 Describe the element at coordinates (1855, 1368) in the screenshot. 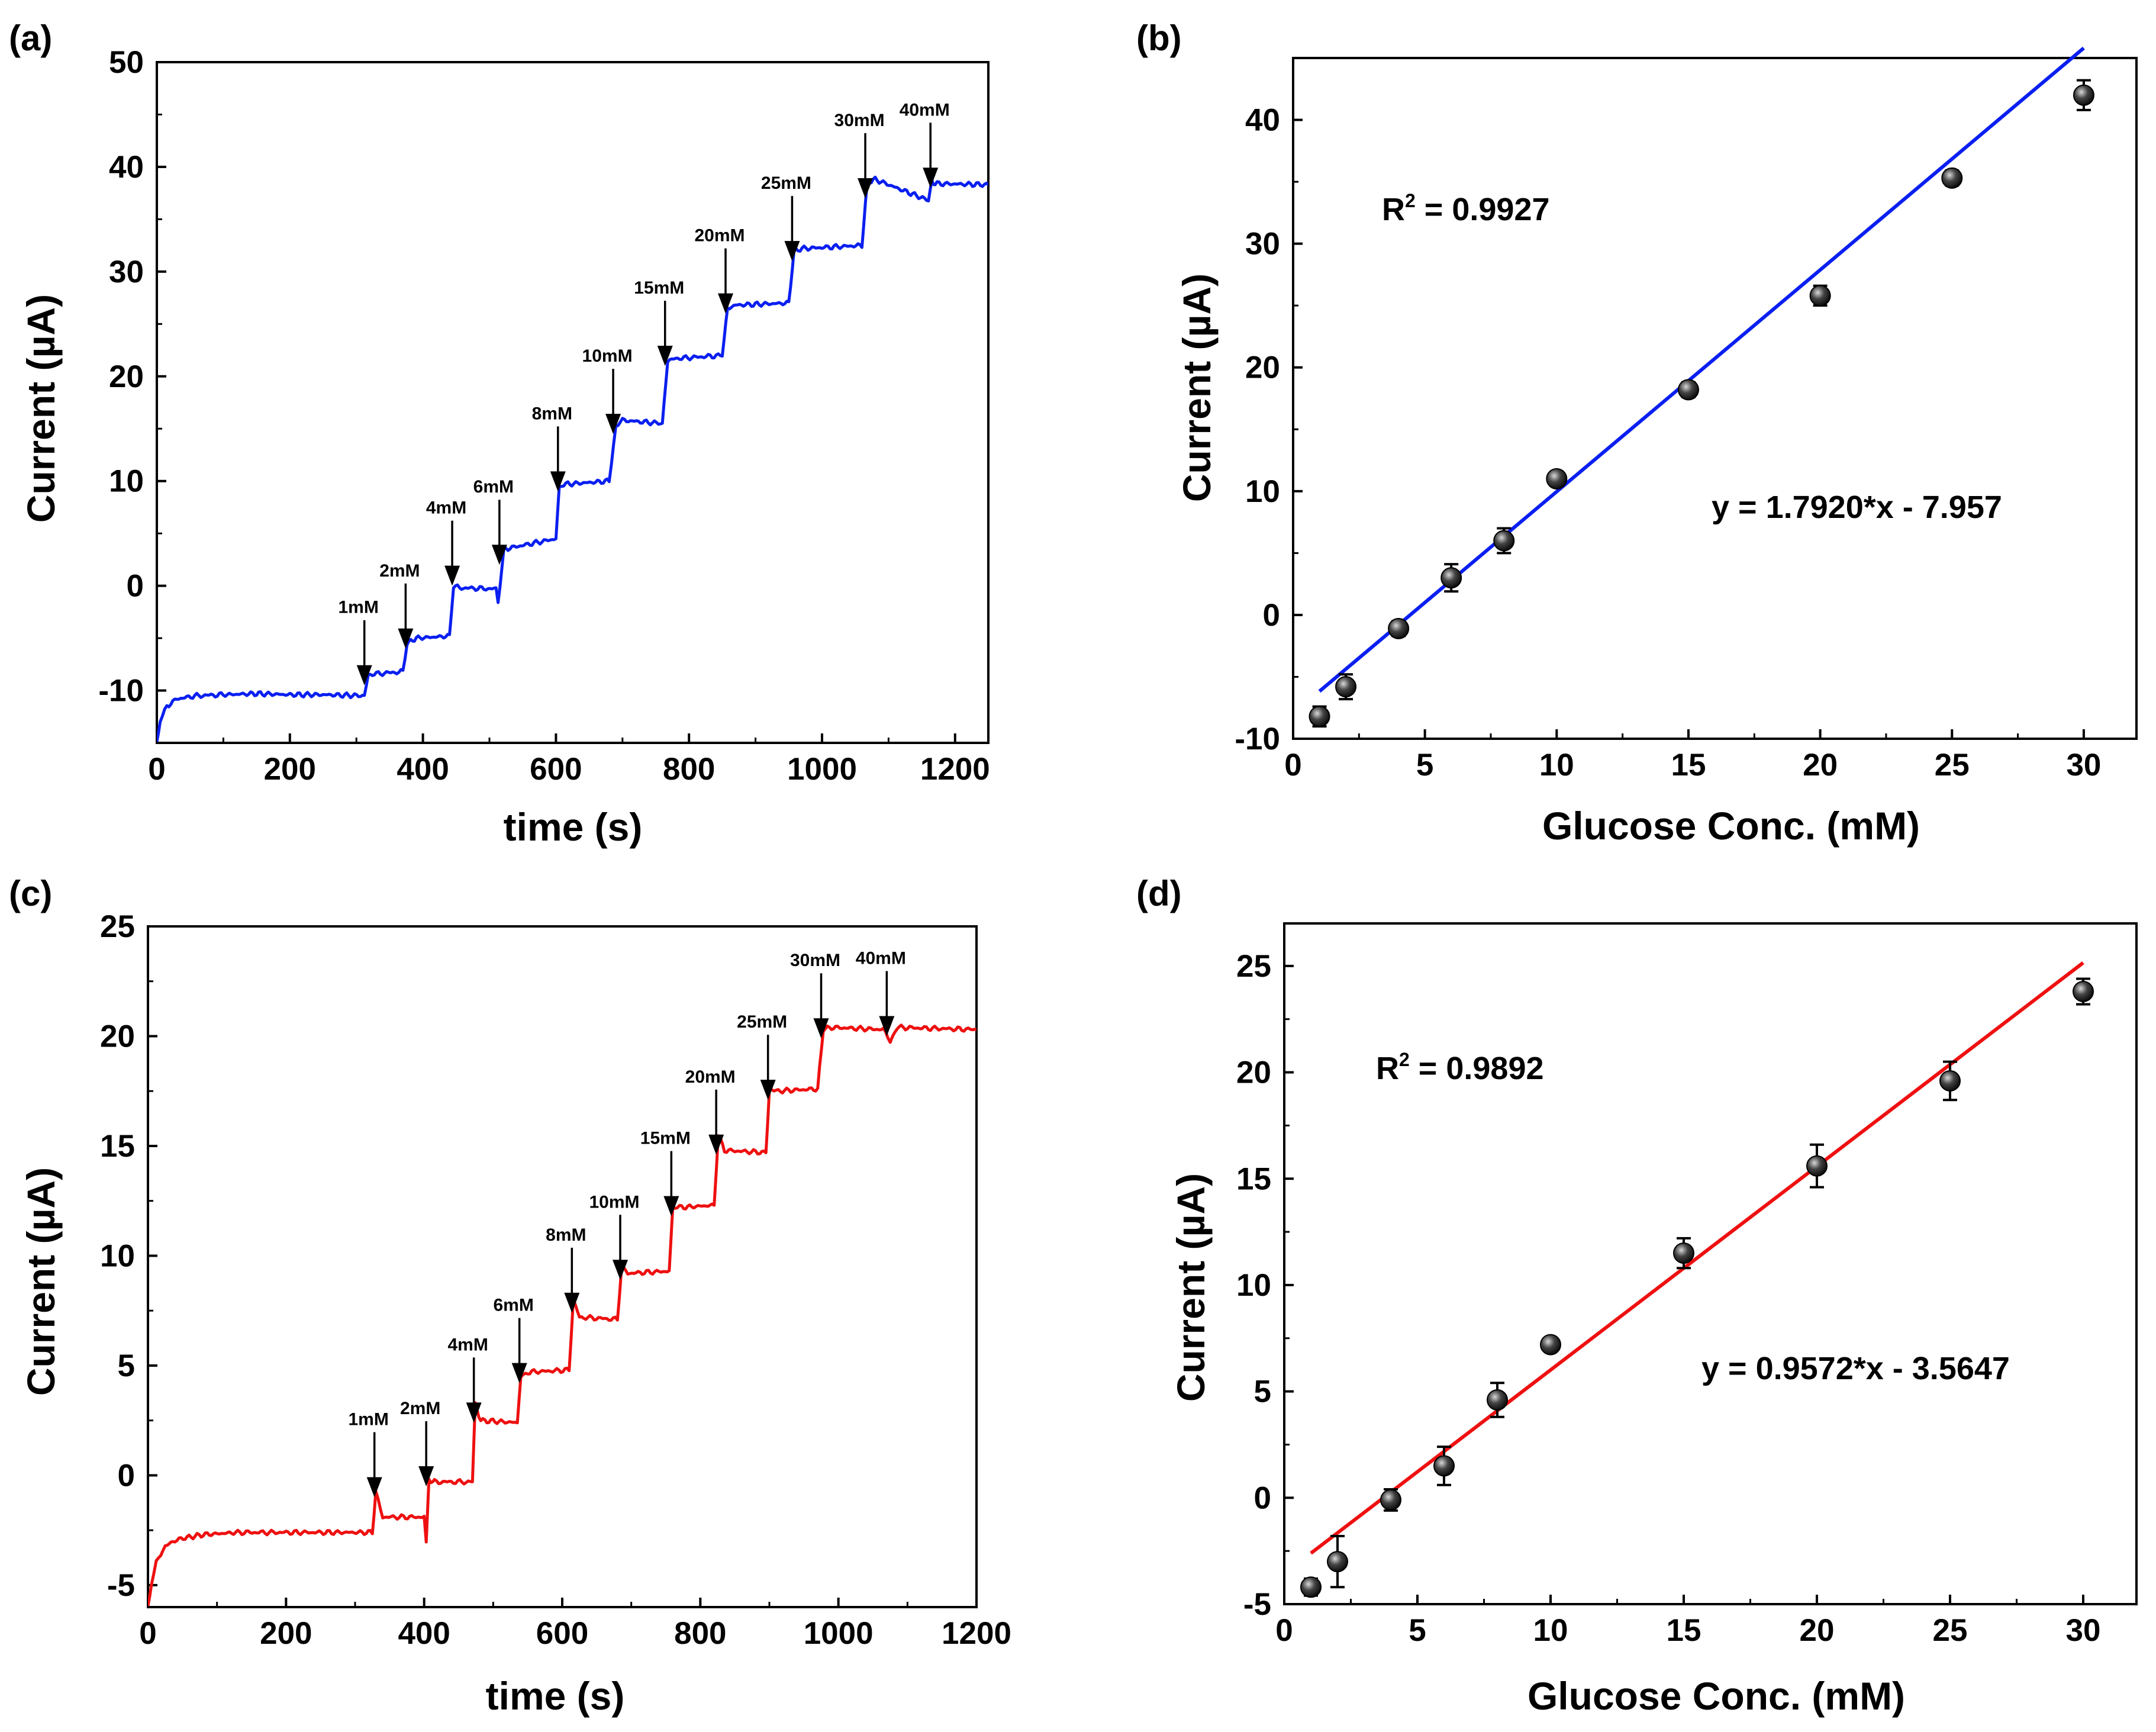

I see `panel-d-equation: y = 0.9572*x - 3.5647` at that location.